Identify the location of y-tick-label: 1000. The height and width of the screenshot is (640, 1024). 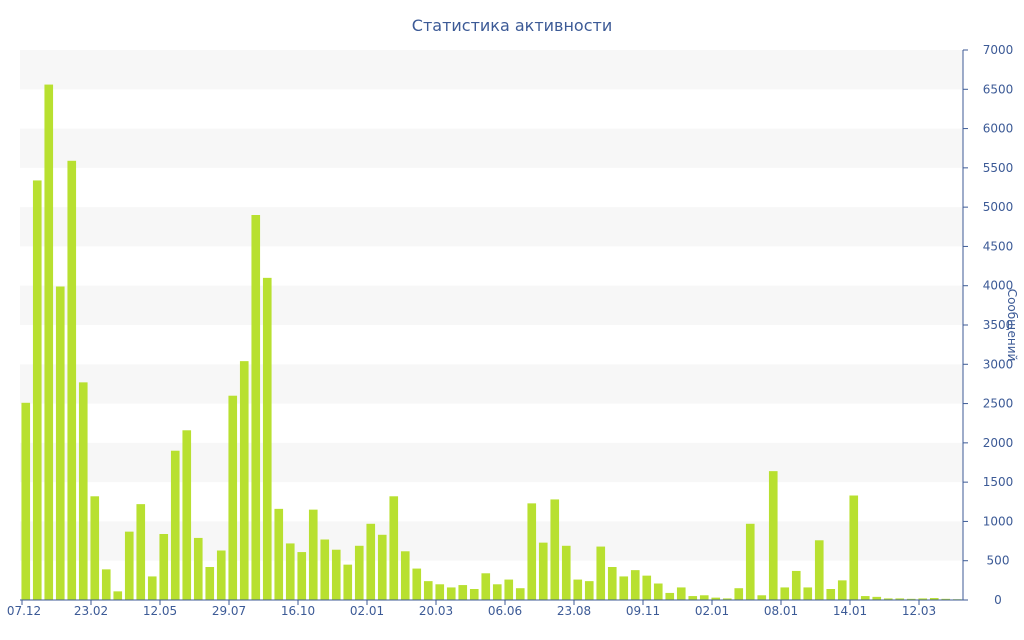
(998, 521).